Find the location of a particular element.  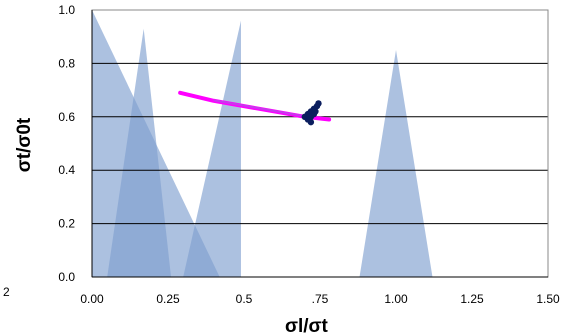

y-tick-label: 0.2 is located at coordinates (66, 224).